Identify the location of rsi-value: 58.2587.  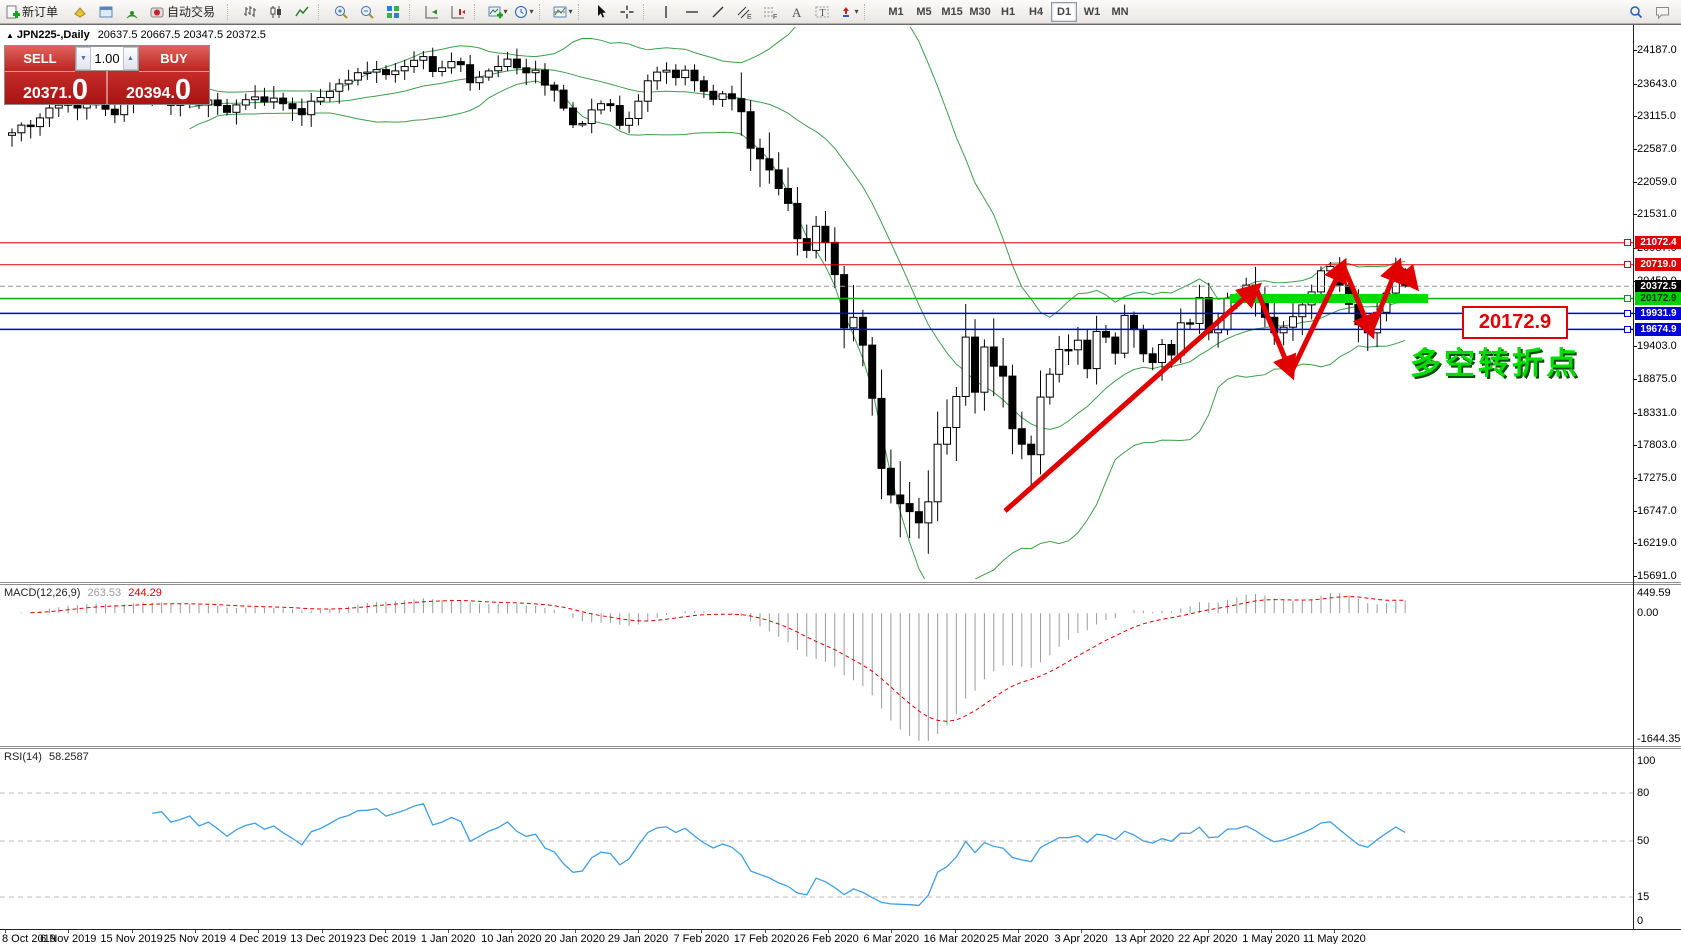
(68, 757).